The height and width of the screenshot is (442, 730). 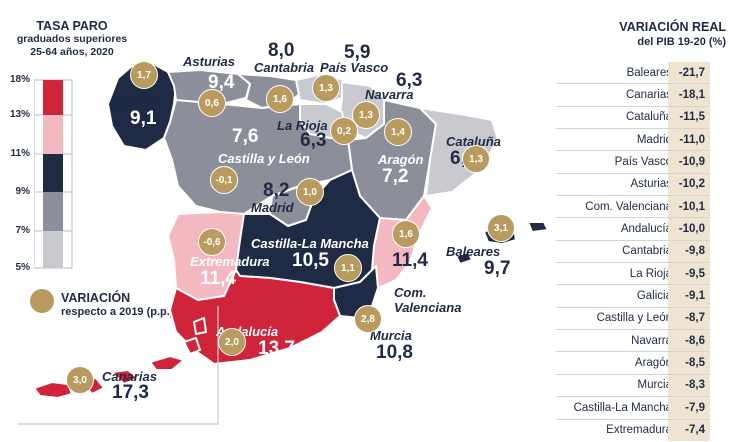 What do you see at coordinates (313, 140) in the screenshot?
I see `label-larioja-rate: 6,3` at bounding box center [313, 140].